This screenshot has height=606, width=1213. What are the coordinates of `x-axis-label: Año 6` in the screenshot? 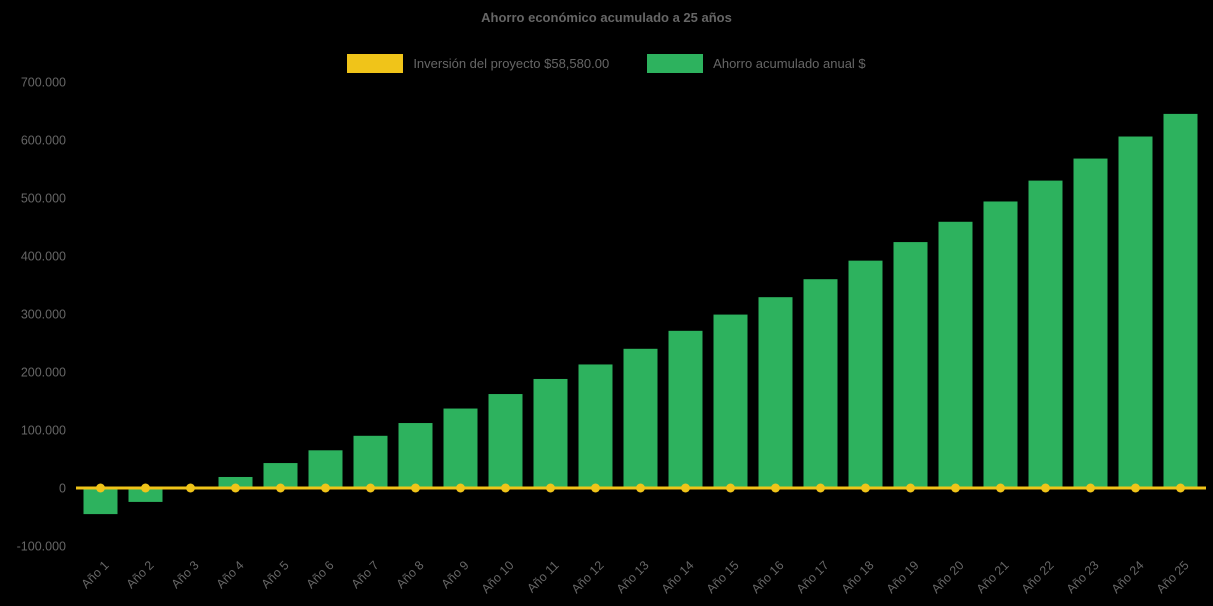 It's located at (320, 574).